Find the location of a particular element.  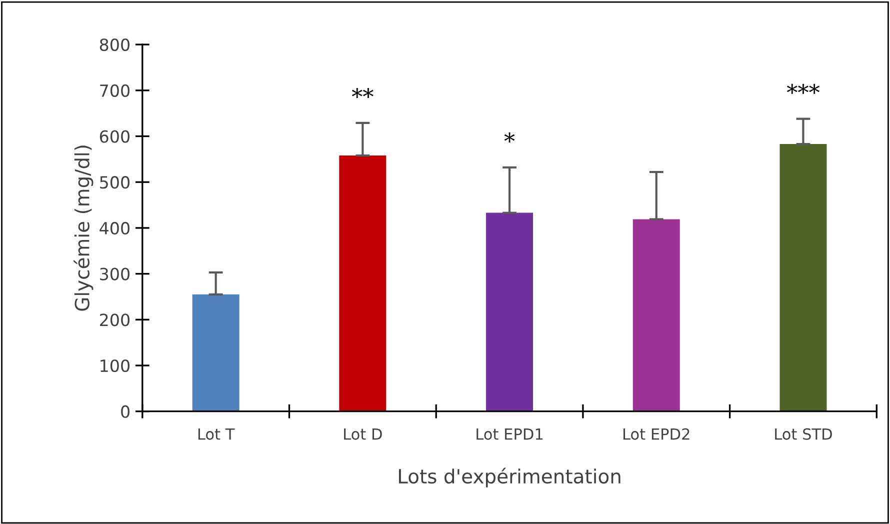

y-tick-label: 800 is located at coordinates (115, 45).